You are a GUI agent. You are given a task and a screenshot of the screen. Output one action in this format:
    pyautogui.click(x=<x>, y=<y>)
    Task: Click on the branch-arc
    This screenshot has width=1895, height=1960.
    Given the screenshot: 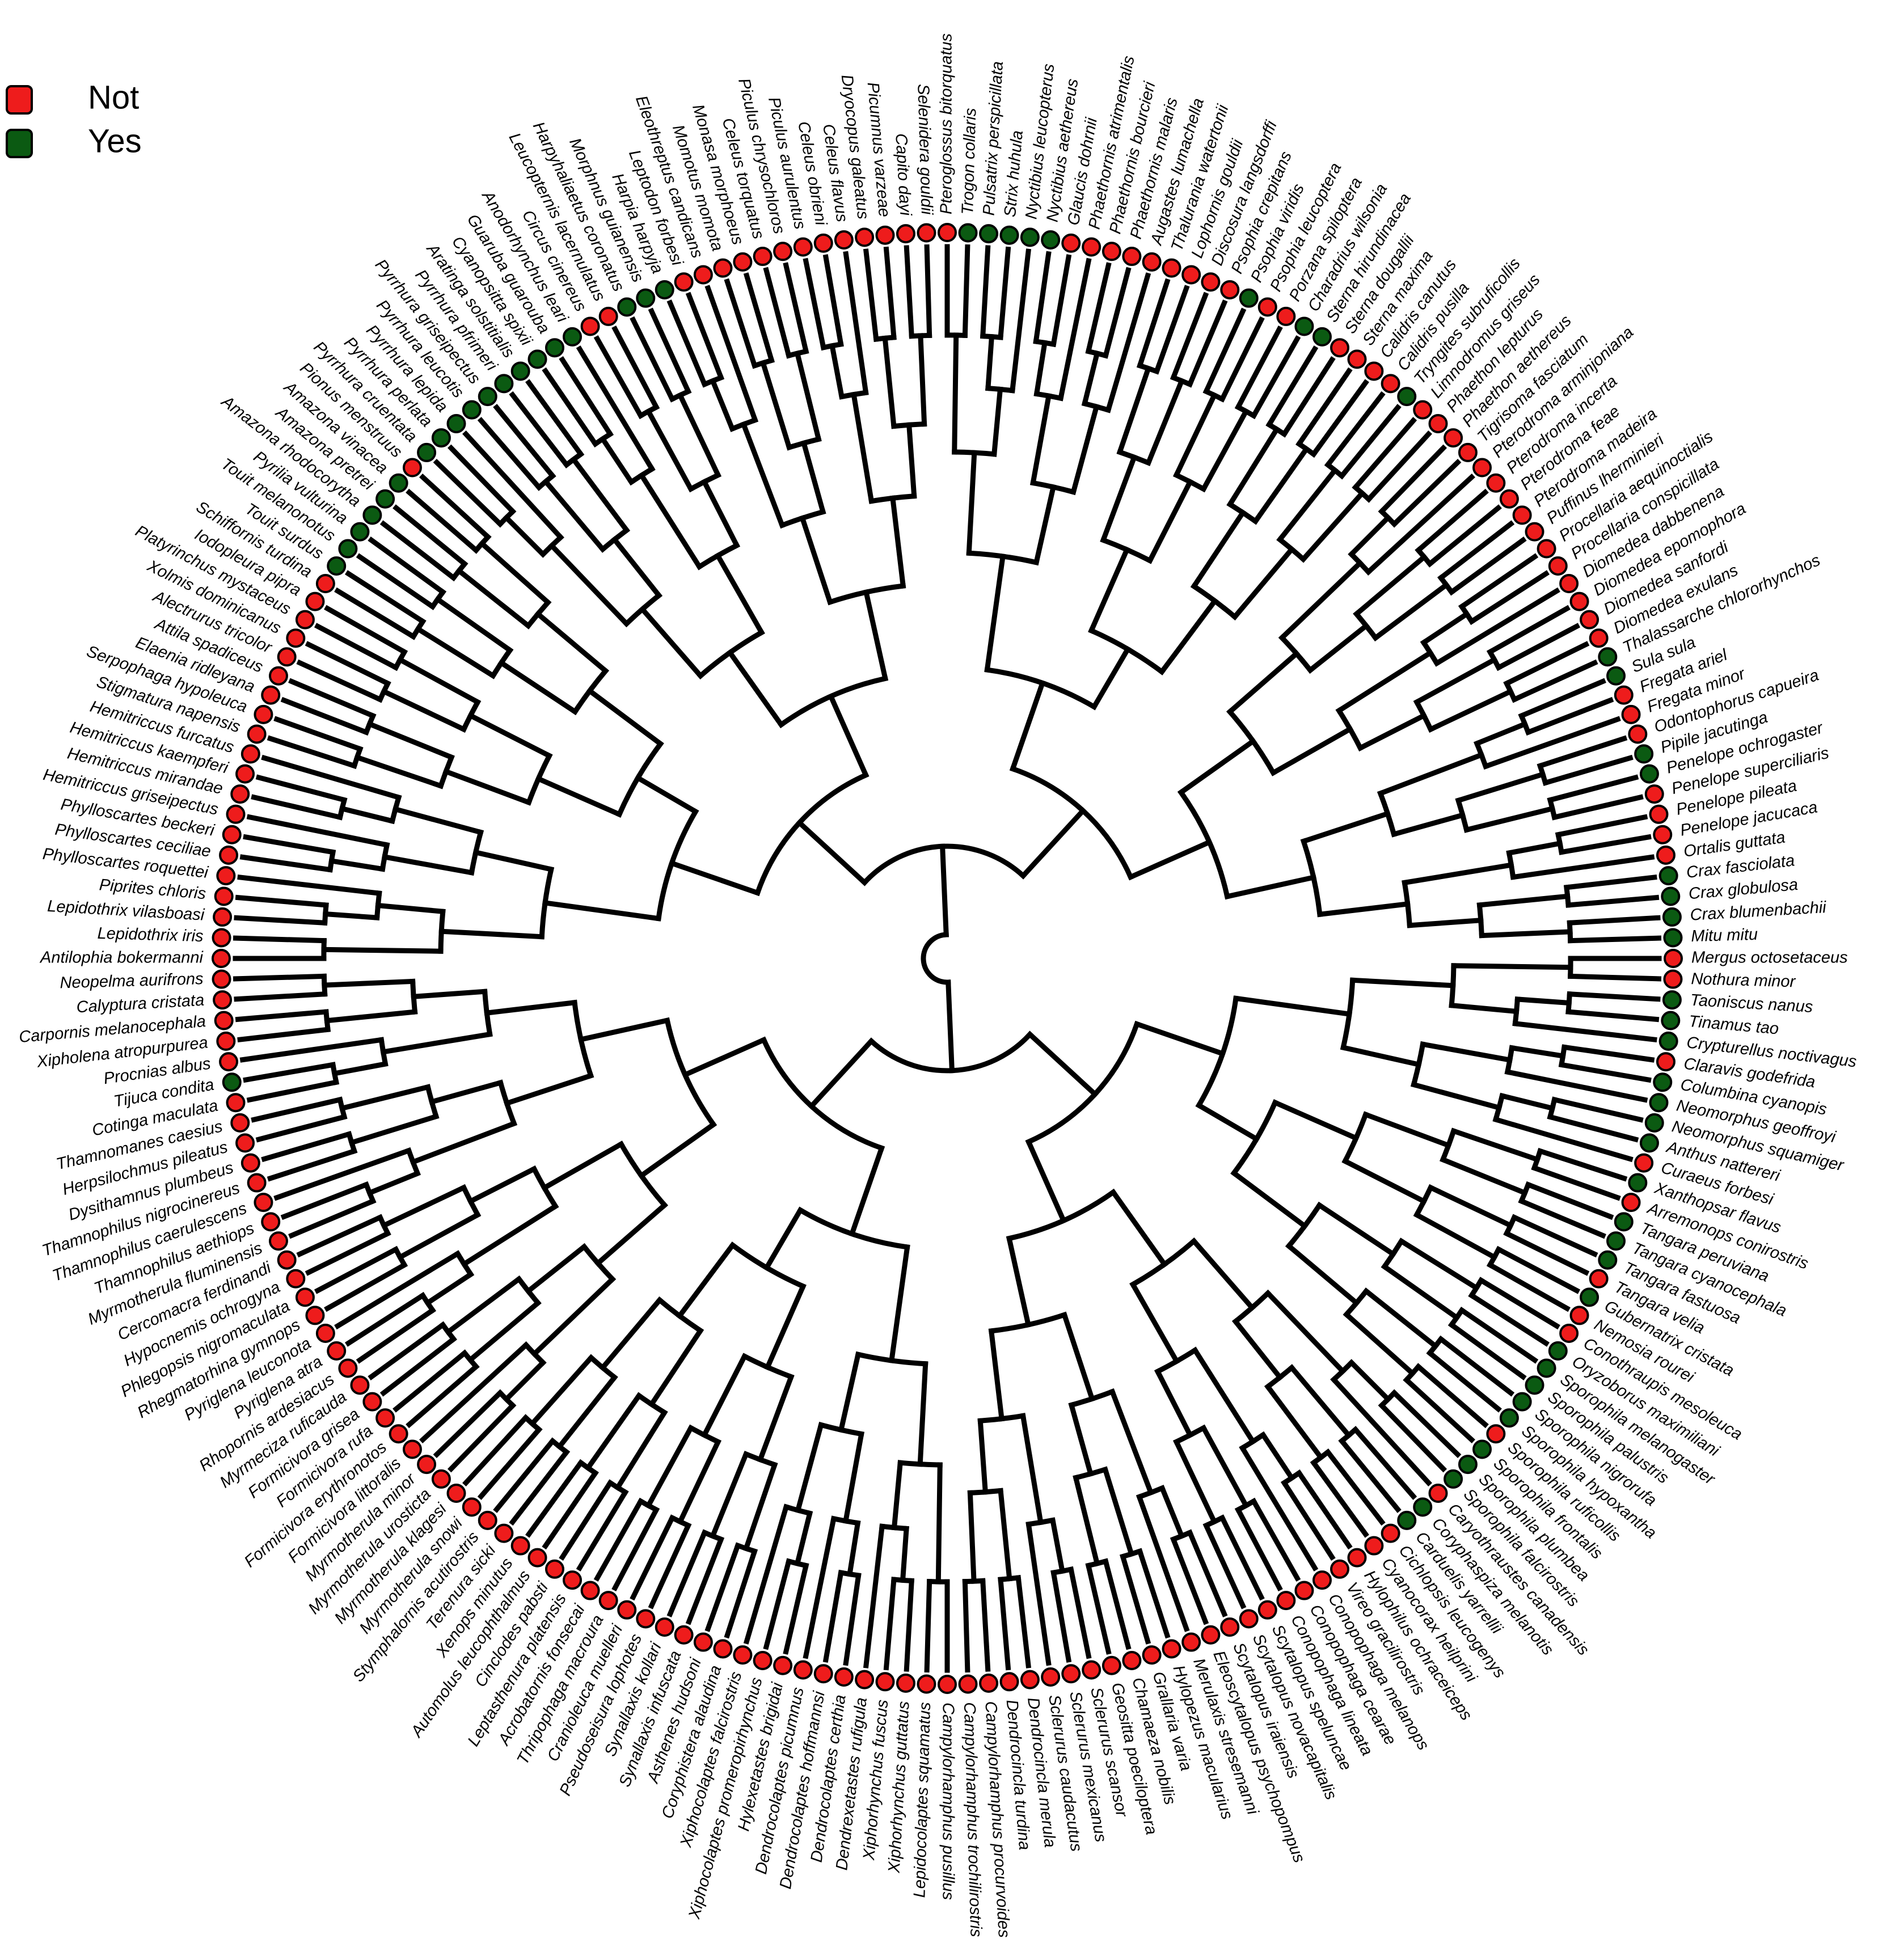 What is the action you would take?
    pyautogui.click(x=936, y=958)
    